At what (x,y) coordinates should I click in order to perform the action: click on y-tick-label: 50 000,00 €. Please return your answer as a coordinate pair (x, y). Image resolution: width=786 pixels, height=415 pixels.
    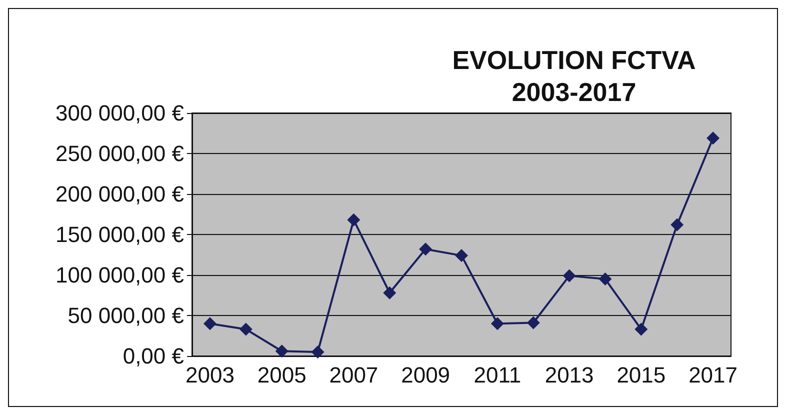
    Looking at the image, I should click on (126, 315).